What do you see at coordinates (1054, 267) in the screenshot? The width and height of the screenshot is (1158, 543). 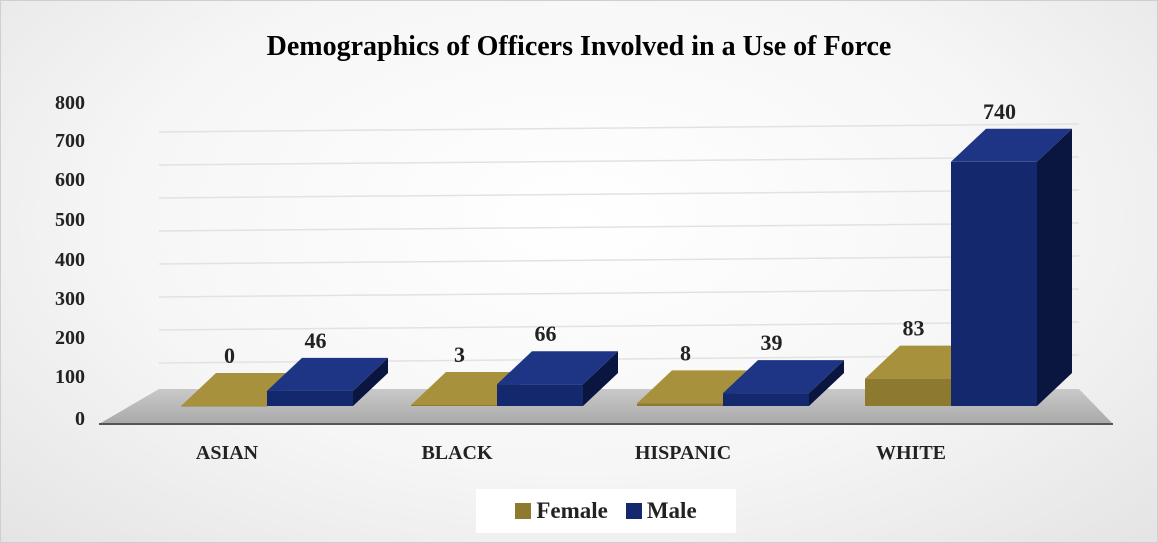 I see `bar-side-male-white` at bounding box center [1054, 267].